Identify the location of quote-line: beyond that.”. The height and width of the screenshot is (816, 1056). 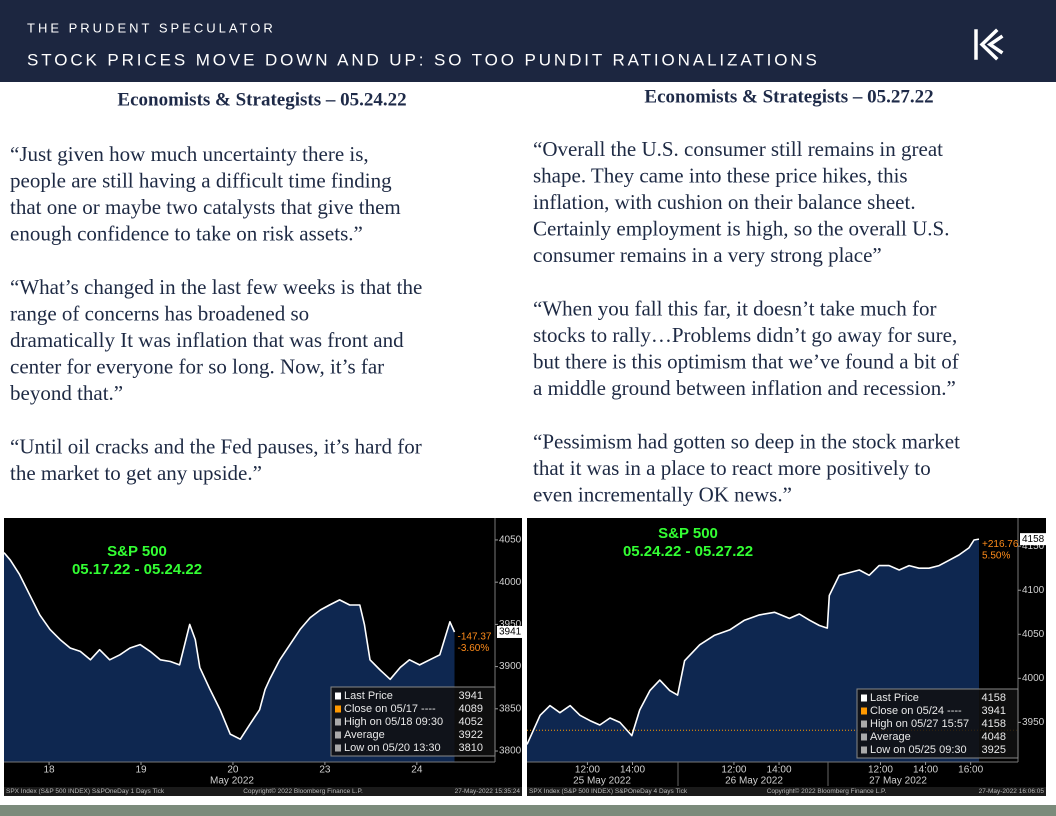
(66, 393).